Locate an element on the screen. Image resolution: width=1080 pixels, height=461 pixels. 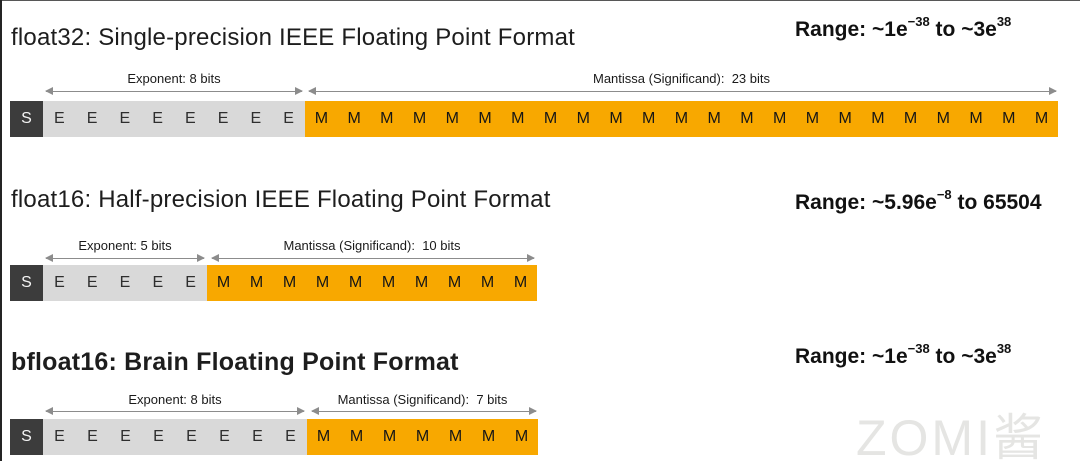
frame-left-edge is located at coordinates (1, 230).